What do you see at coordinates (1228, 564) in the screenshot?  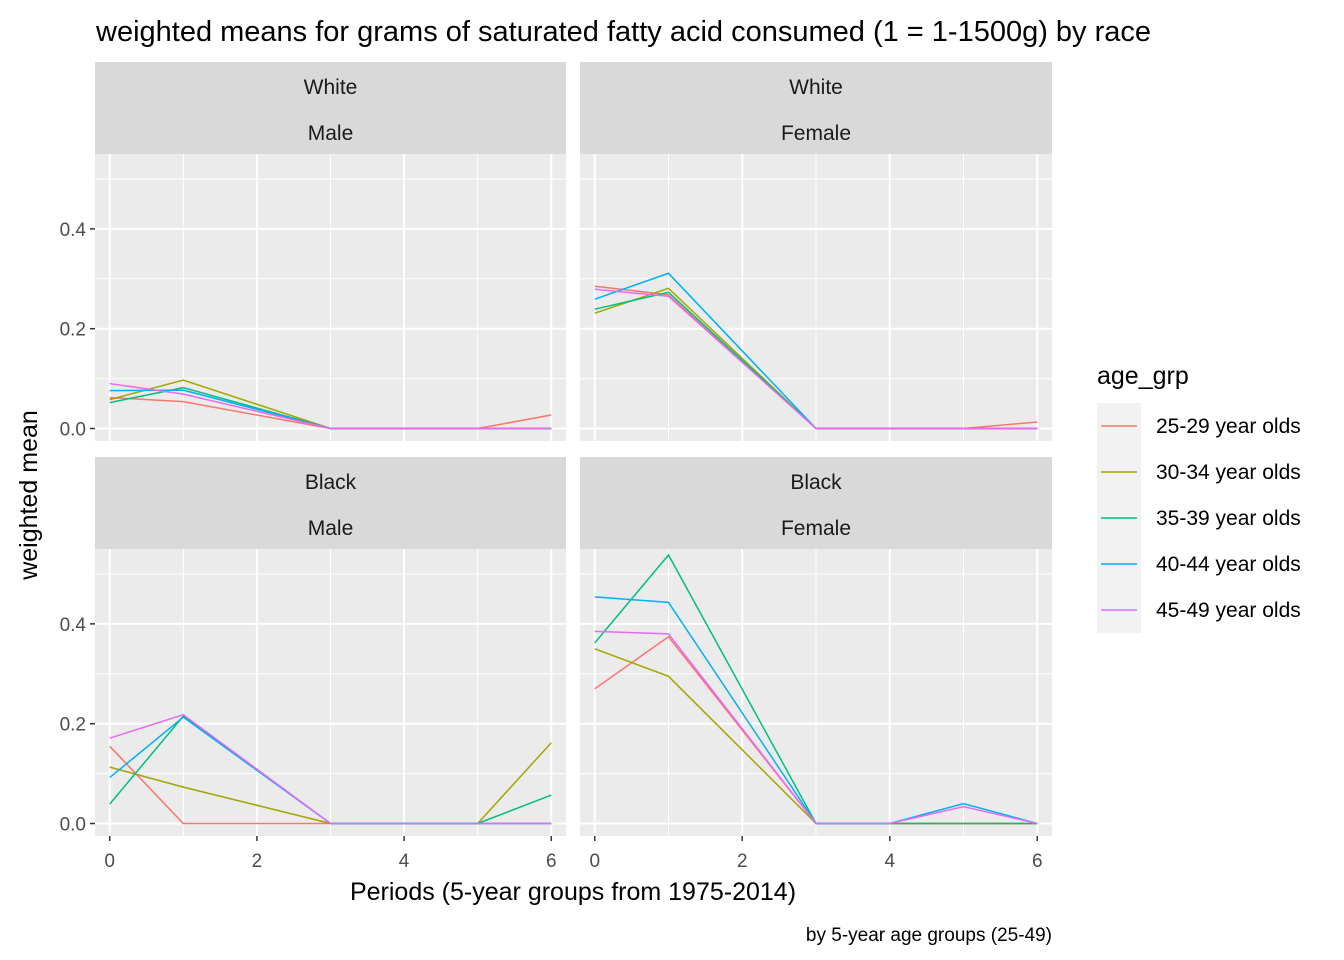 I see `legend-label: 40-44 year olds` at bounding box center [1228, 564].